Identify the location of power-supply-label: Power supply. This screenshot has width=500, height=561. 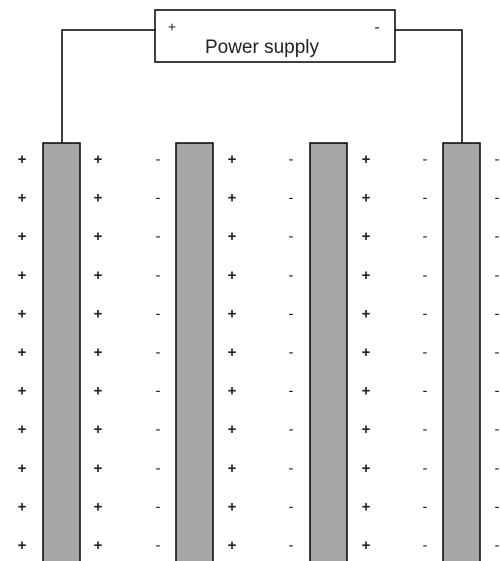
(262, 47).